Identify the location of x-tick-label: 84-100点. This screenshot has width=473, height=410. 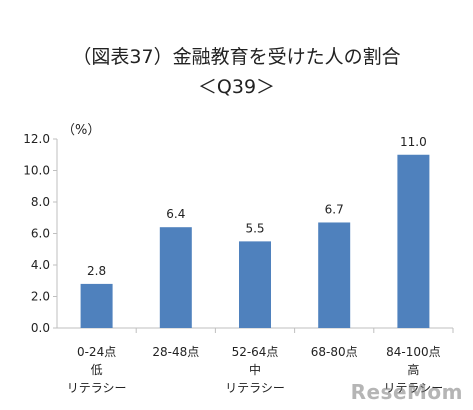
(413, 352).